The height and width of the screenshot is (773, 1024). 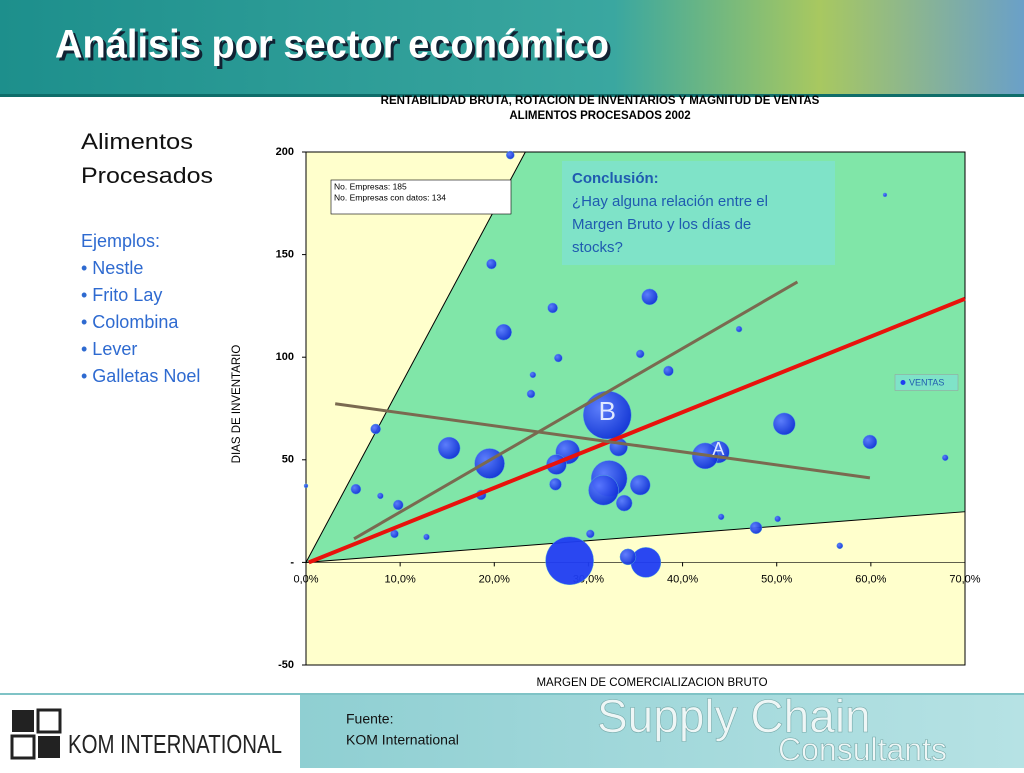 What do you see at coordinates (390, 197) in the screenshot?
I see `info-line: No. Empresas con datos: 134` at bounding box center [390, 197].